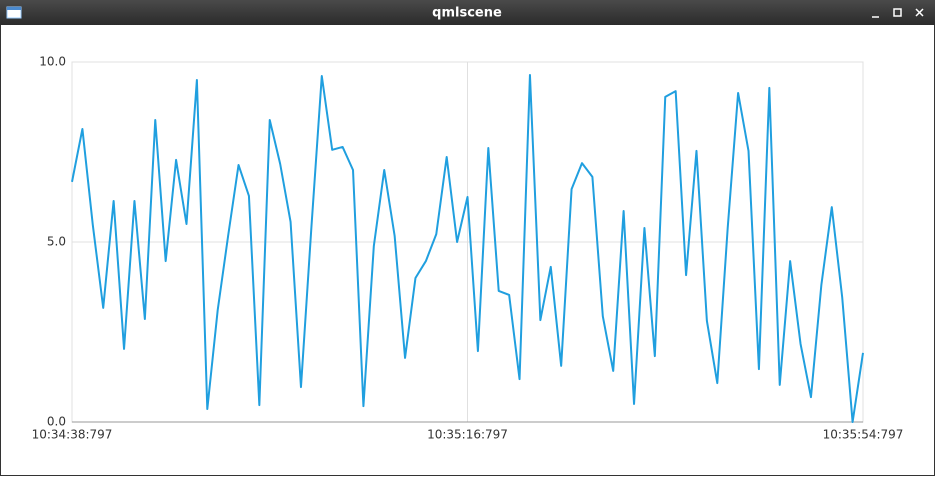 This screenshot has width=935, height=480. Describe the element at coordinates (919, 12) in the screenshot. I see `close-button` at that location.